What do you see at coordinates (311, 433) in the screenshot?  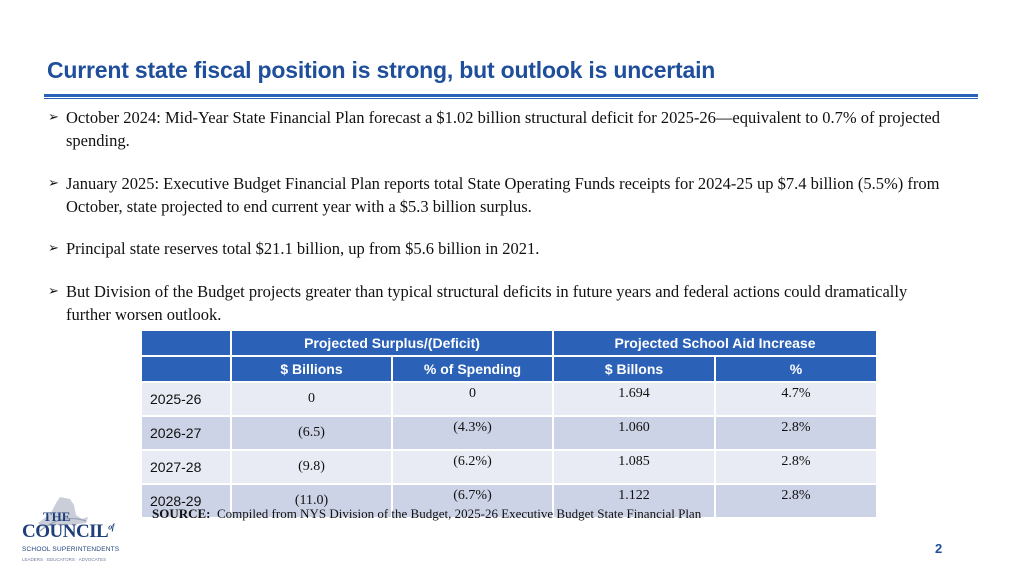 I see `surplus-cell: (6.5)` at bounding box center [311, 433].